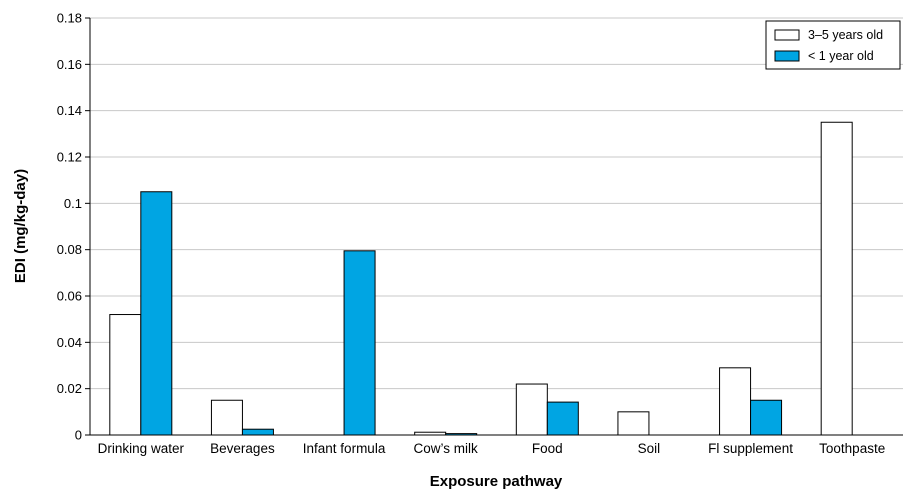 This screenshot has height=497, width=903. Describe the element at coordinates (78, 435) in the screenshot. I see `y-tick-label: 0` at that location.